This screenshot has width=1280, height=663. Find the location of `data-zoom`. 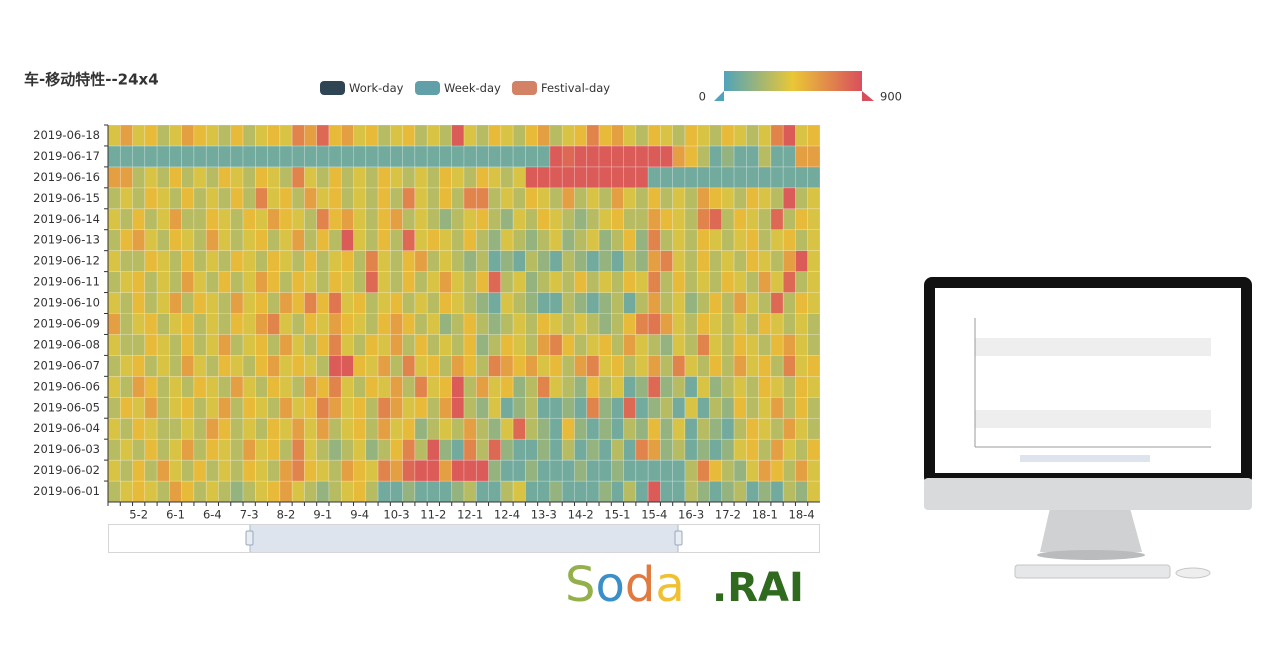

data-zoom is located at coordinates (464, 538).